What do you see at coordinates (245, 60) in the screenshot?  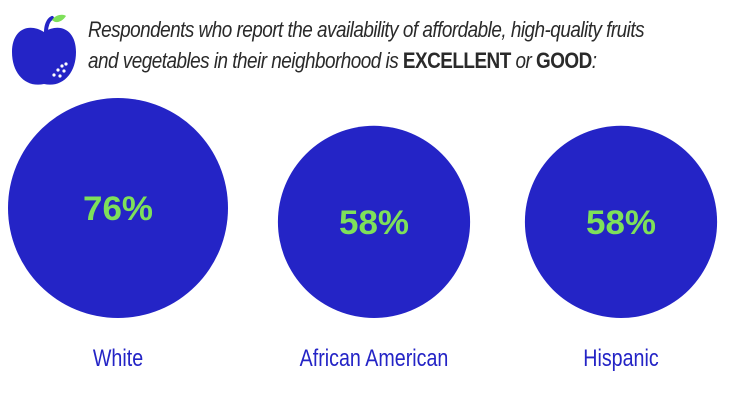 I see `title-text: and vegetables in their neighborhood is` at bounding box center [245, 60].